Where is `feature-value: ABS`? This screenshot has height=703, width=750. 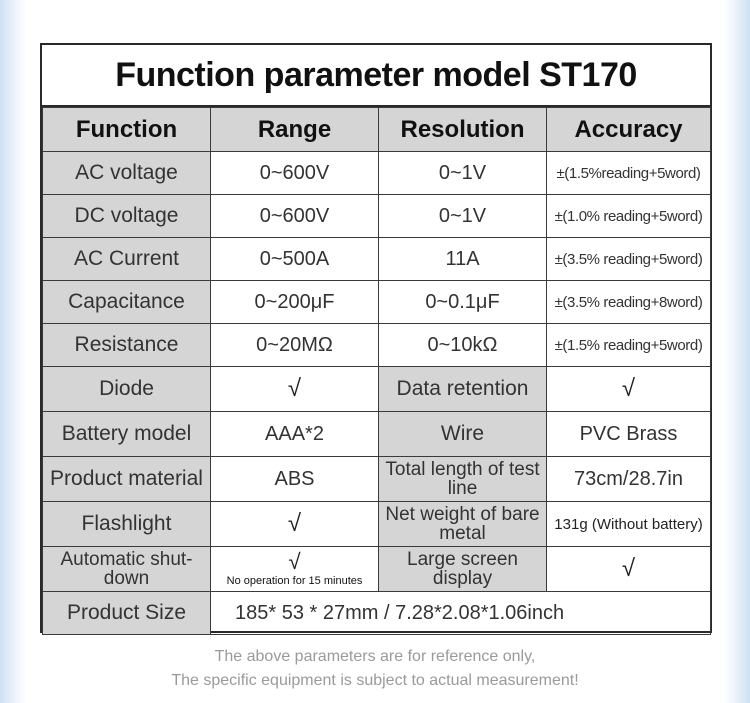 feature-value: ABS is located at coordinates (294, 479).